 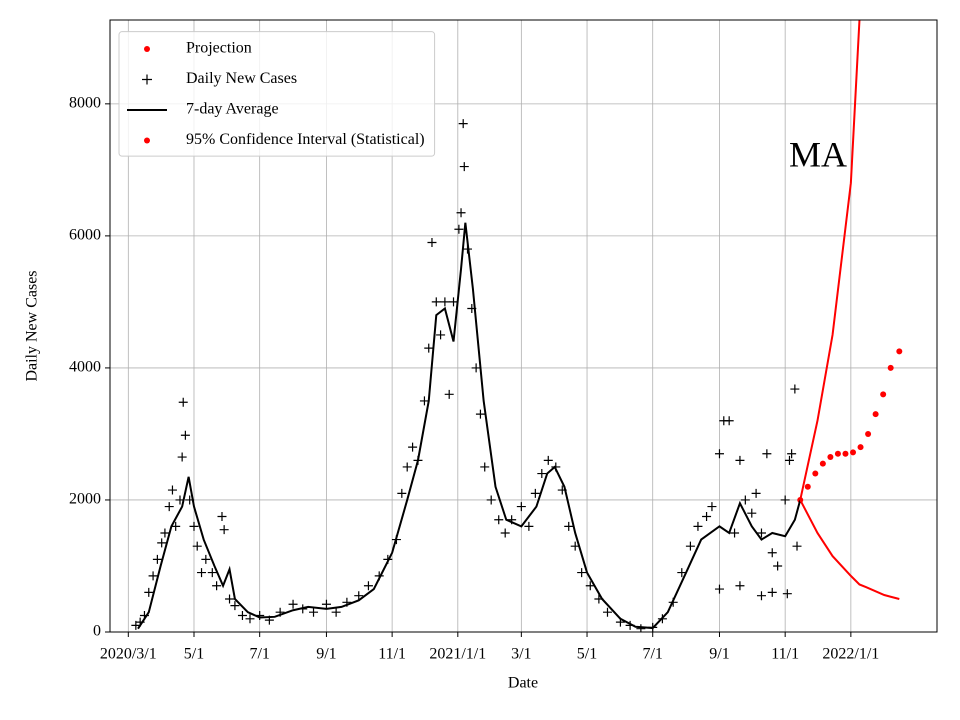 I want to click on x-tick-label: 2022/1/1, so click(x=850, y=654).